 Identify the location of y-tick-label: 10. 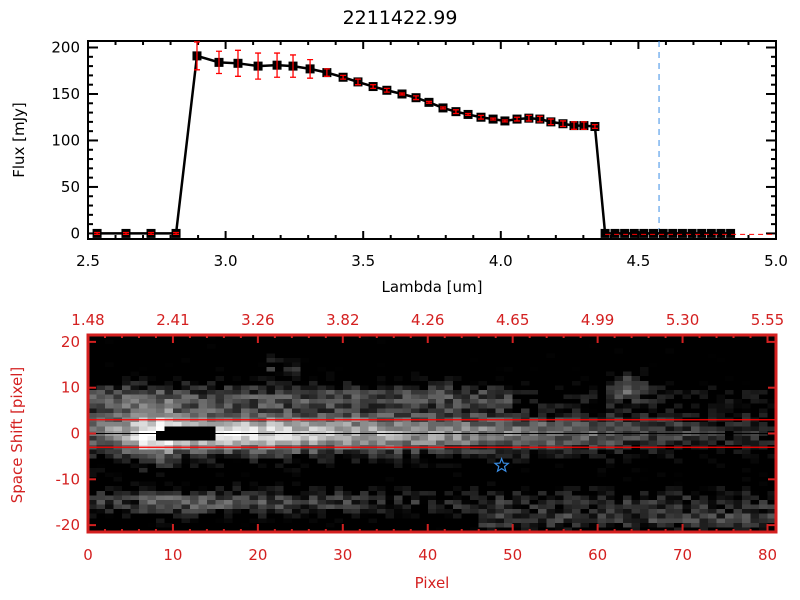
(70, 388).